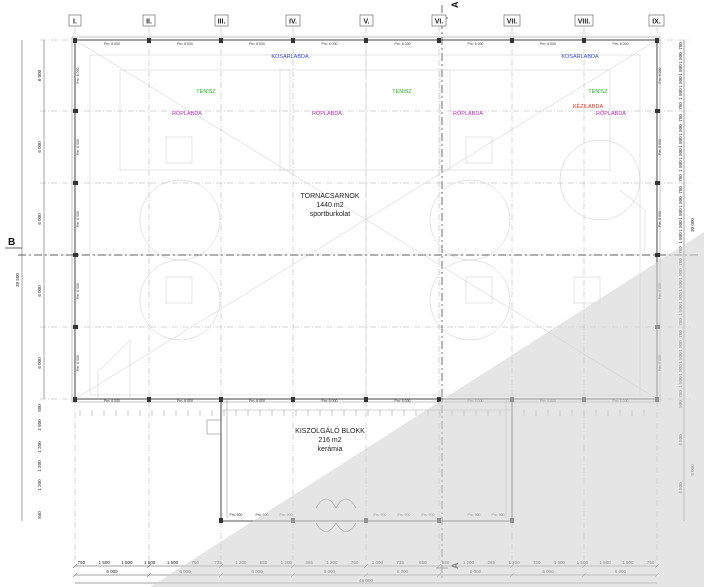  Describe the element at coordinates (611, 113) in the screenshot. I see `label-volleyball-4: RÖPLABDA` at that location.